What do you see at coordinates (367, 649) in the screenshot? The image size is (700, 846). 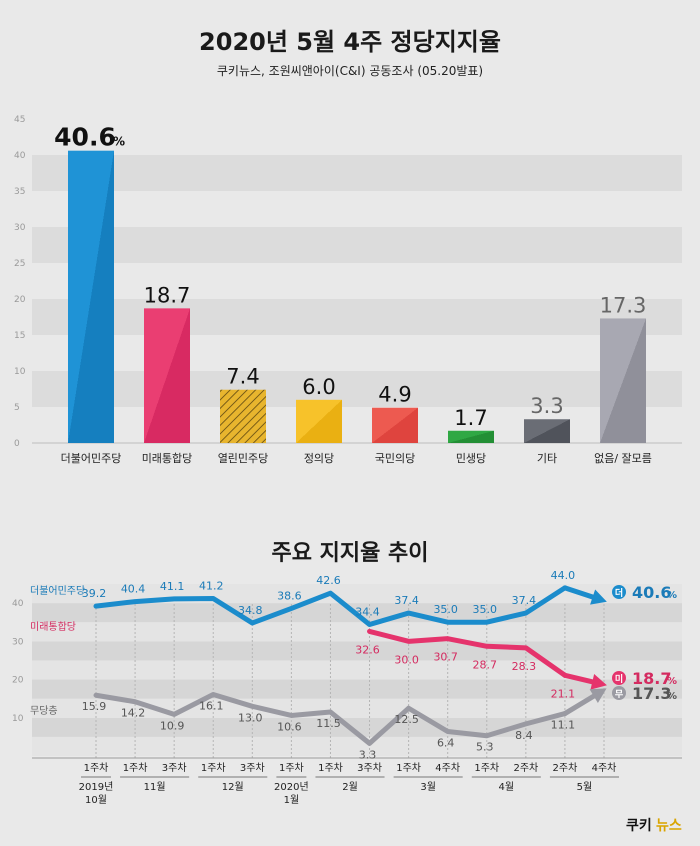 I see `series-point-label: 32.6` at bounding box center [367, 649].